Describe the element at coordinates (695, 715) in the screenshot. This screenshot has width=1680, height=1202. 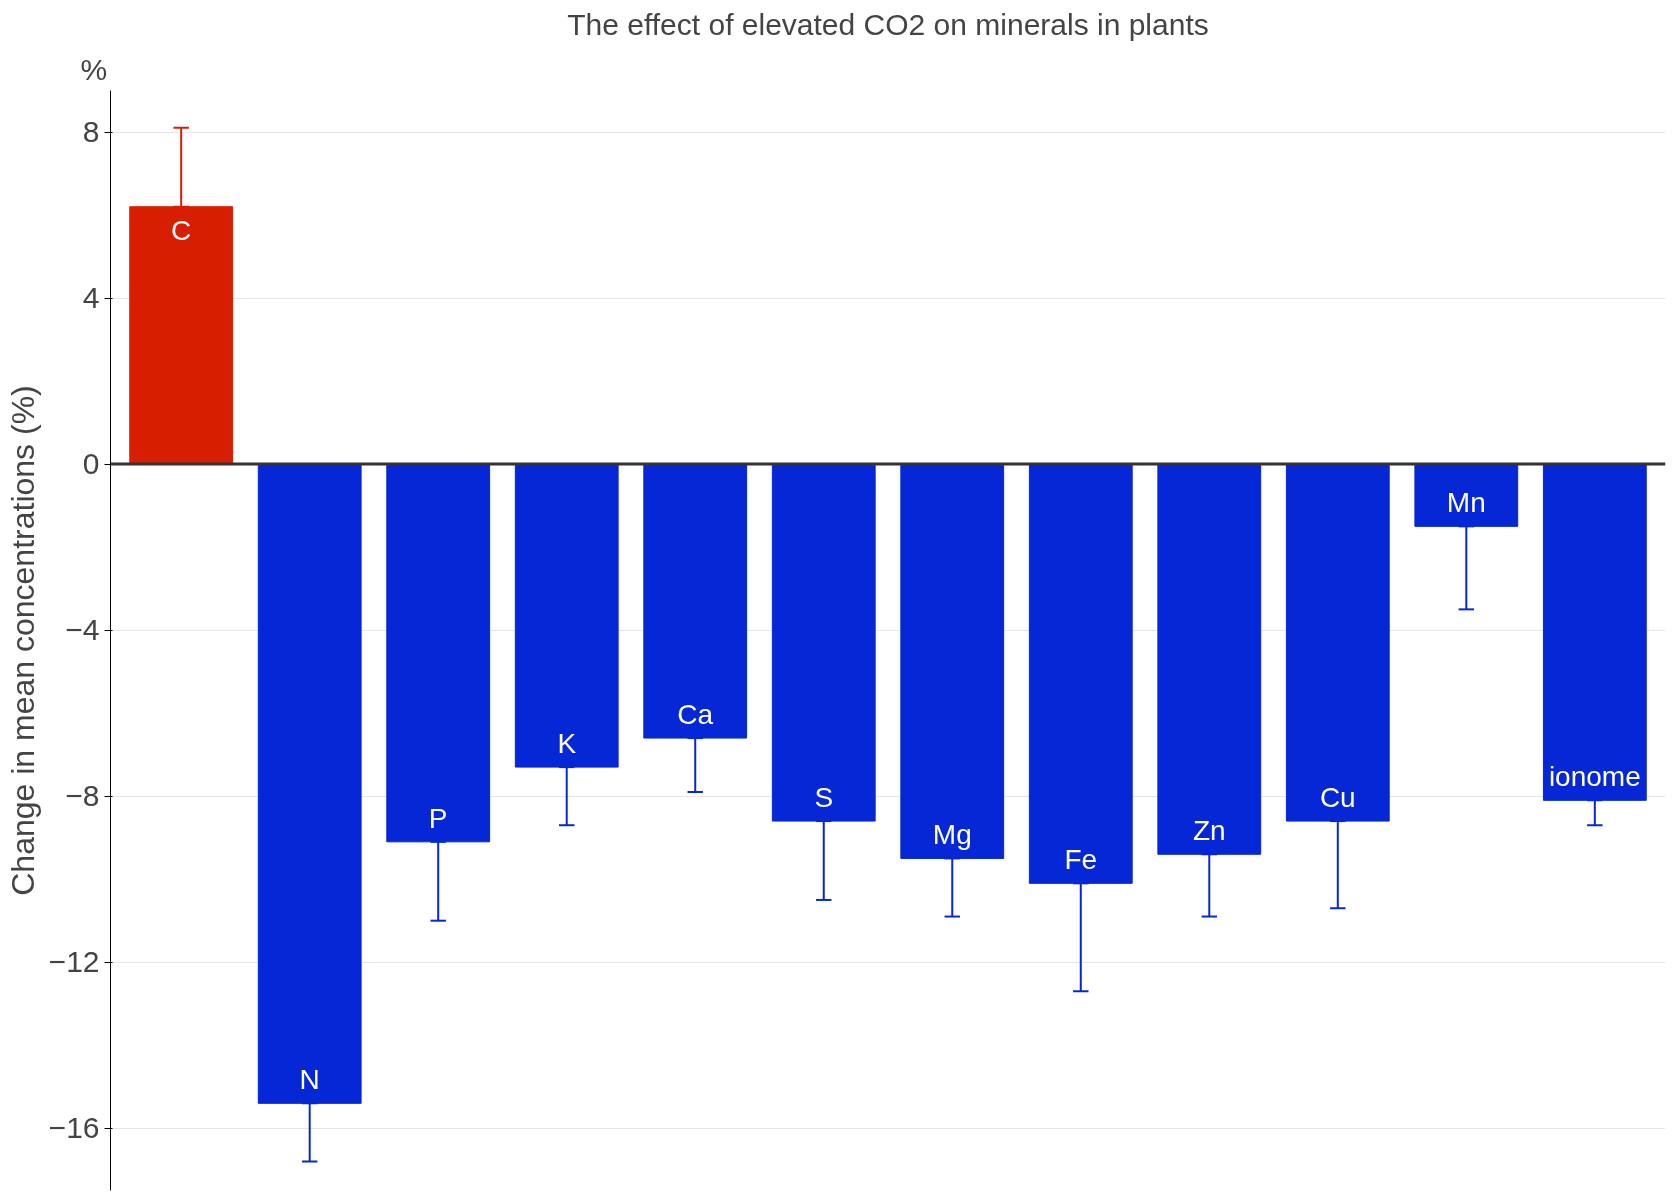
I see `x-tick-label: Ca` at that location.